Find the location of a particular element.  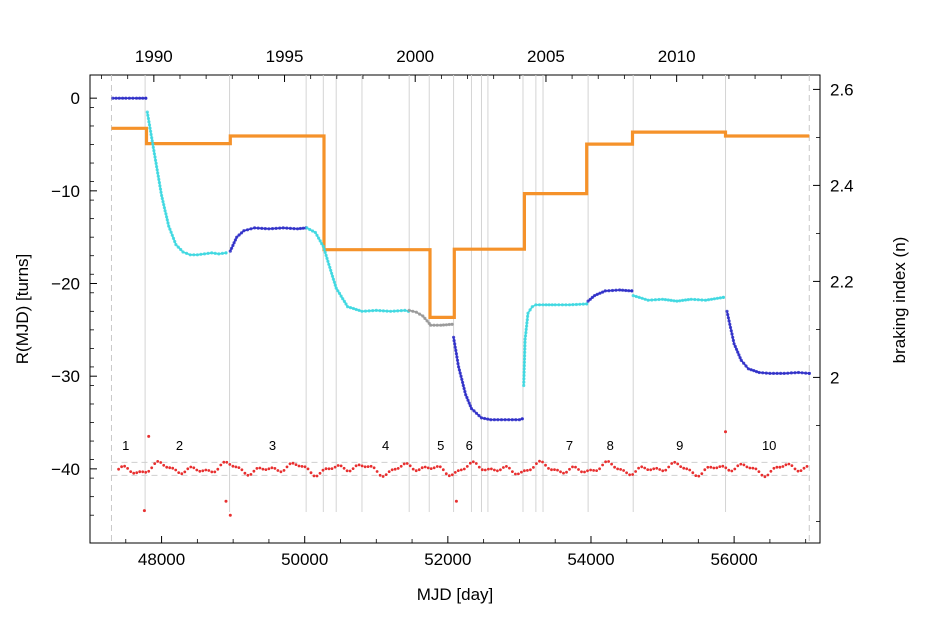

x-tick-label-4: 56000 is located at coordinates (733, 559).